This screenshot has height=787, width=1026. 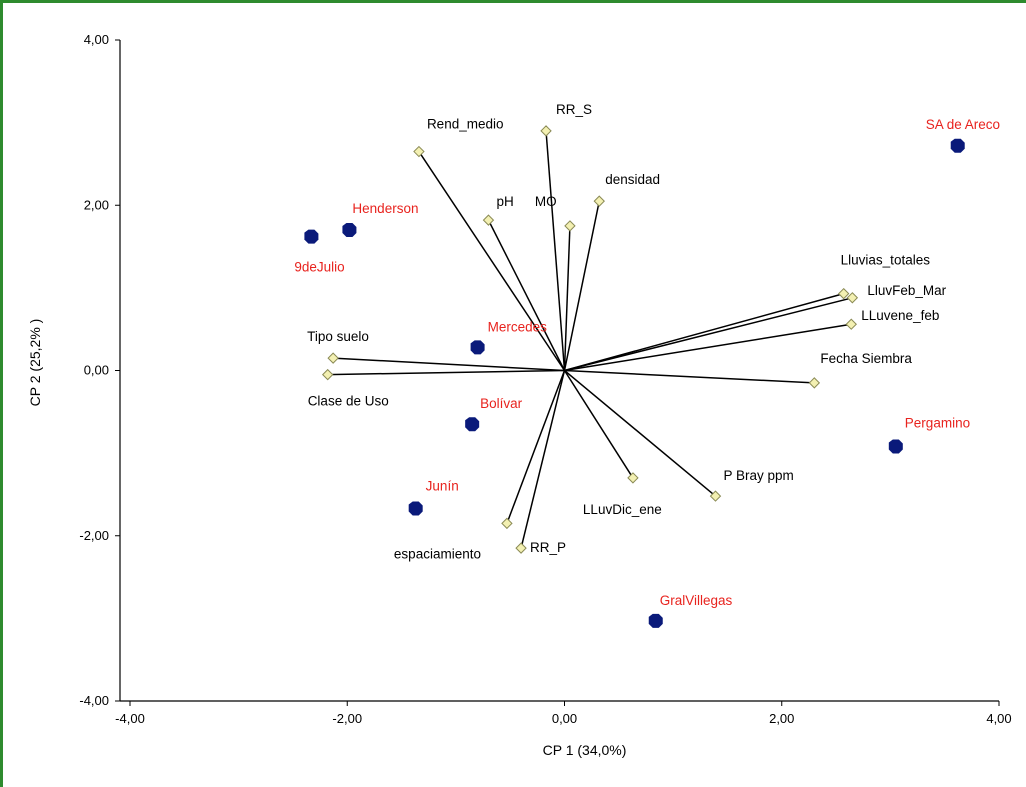 I want to click on vector-marker-espaciamiento, so click(x=507, y=523).